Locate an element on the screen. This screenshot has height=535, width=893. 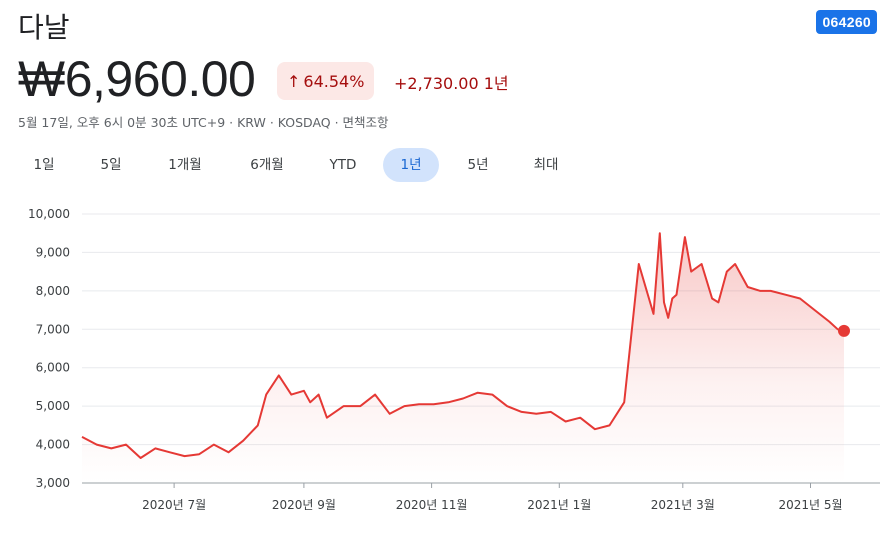
change-absolute: +2,730.00 1년 is located at coordinates (451, 82).